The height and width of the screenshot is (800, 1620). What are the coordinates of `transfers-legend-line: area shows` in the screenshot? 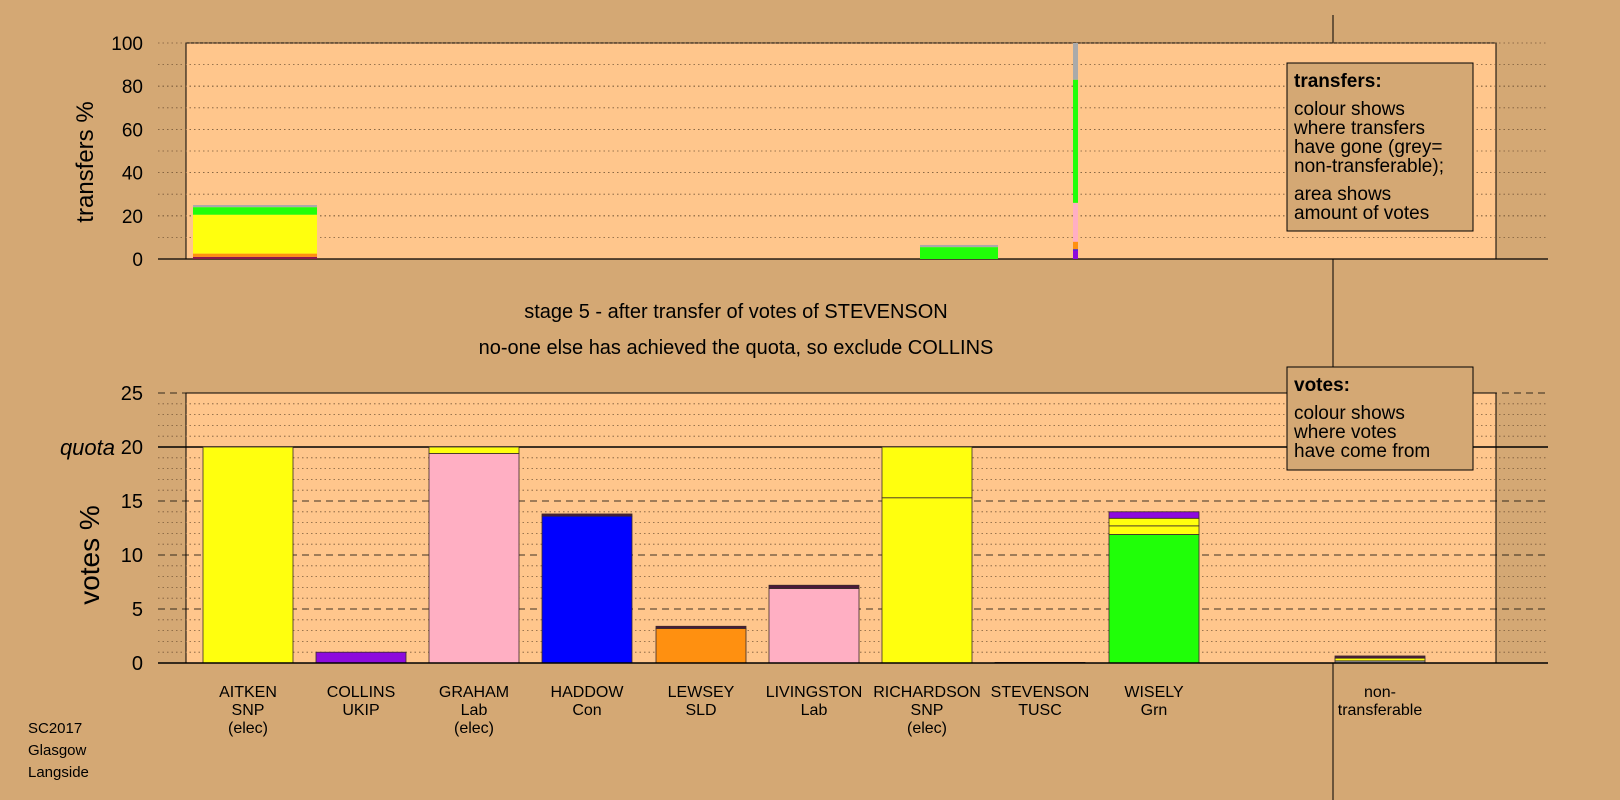 It's located at (1342, 194).